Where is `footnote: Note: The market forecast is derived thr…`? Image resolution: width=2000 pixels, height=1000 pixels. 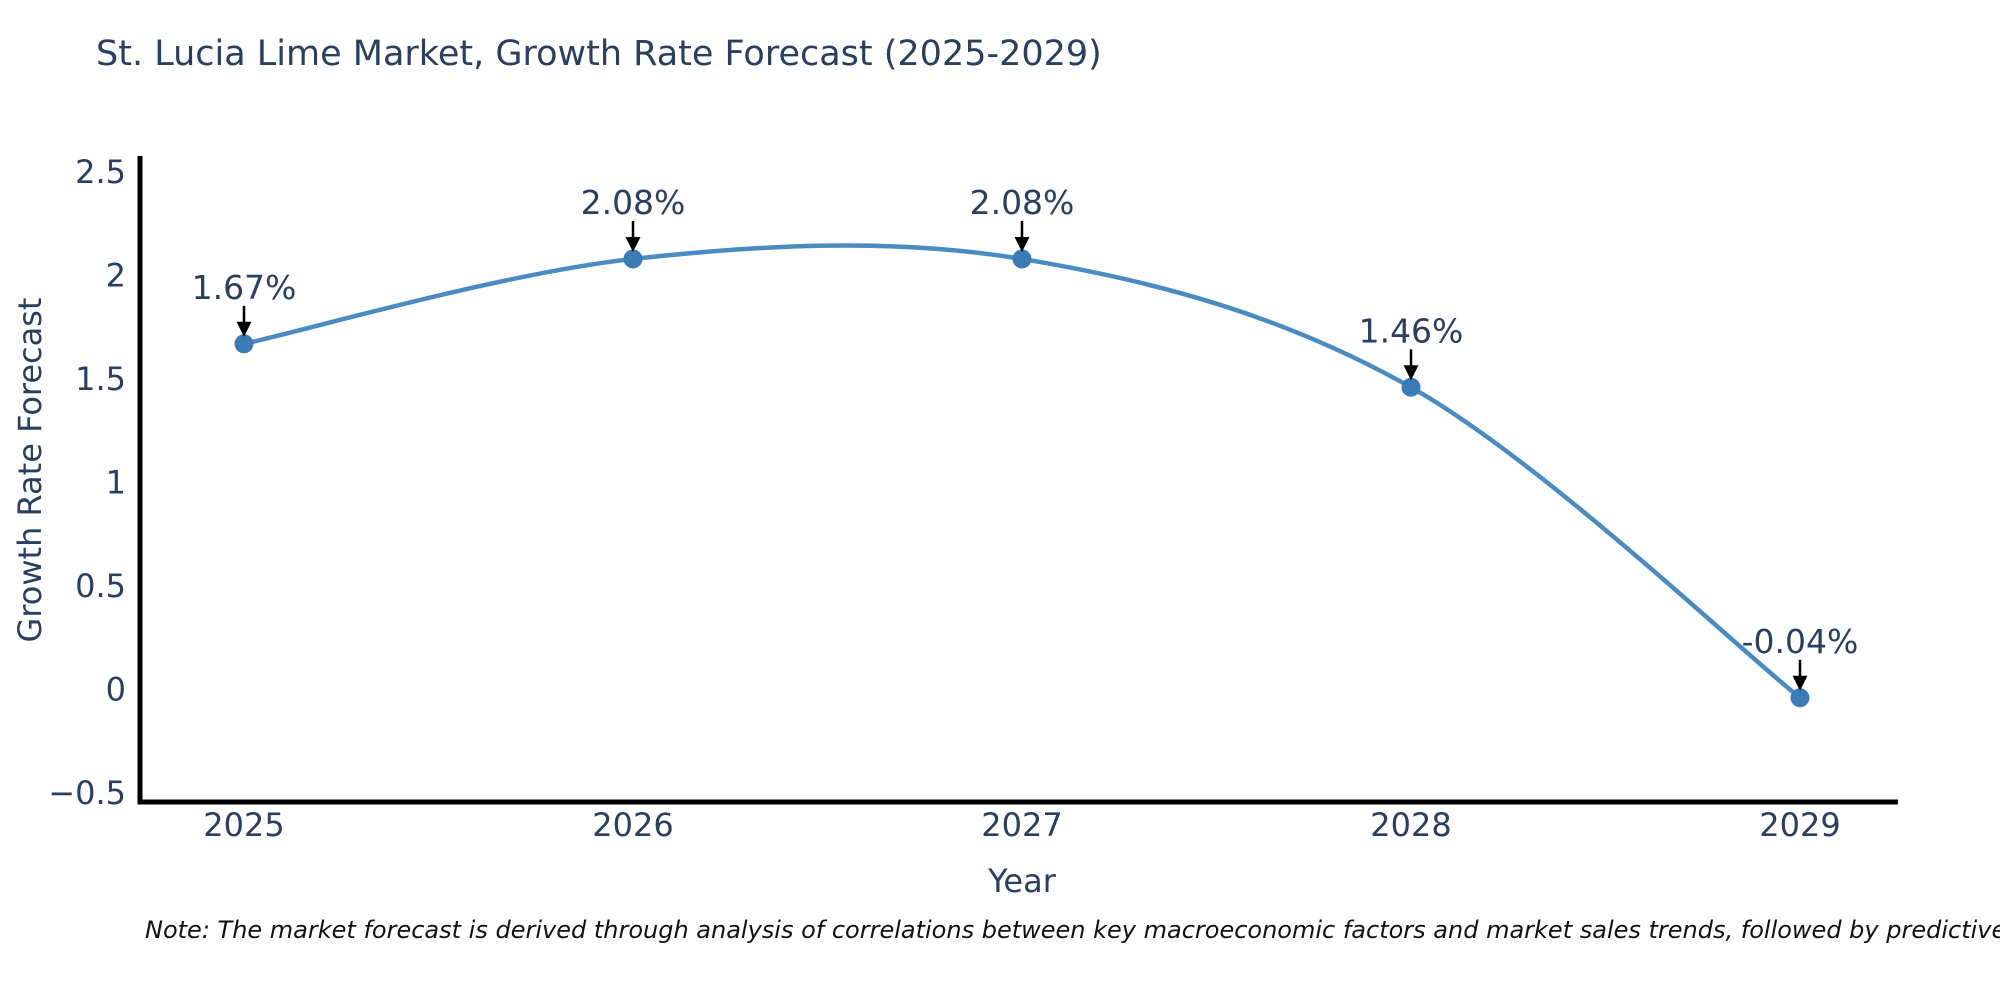
footnote: Note: The market forecast is derived thr… is located at coordinates (1072, 930).